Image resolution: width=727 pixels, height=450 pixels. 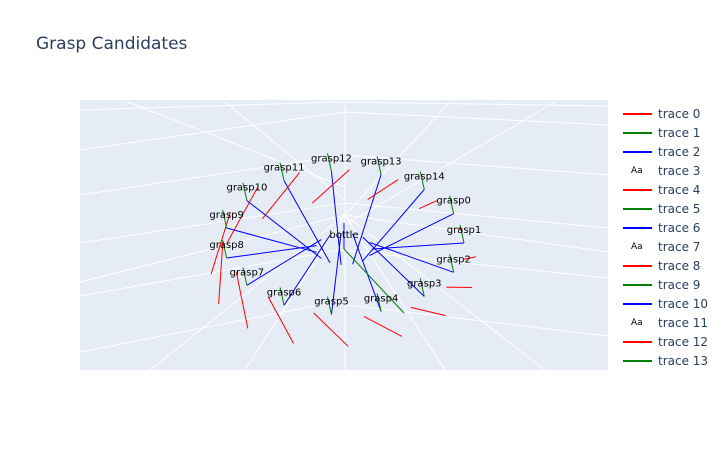 I want to click on label-grasp1: grasp1, so click(x=464, y=230).